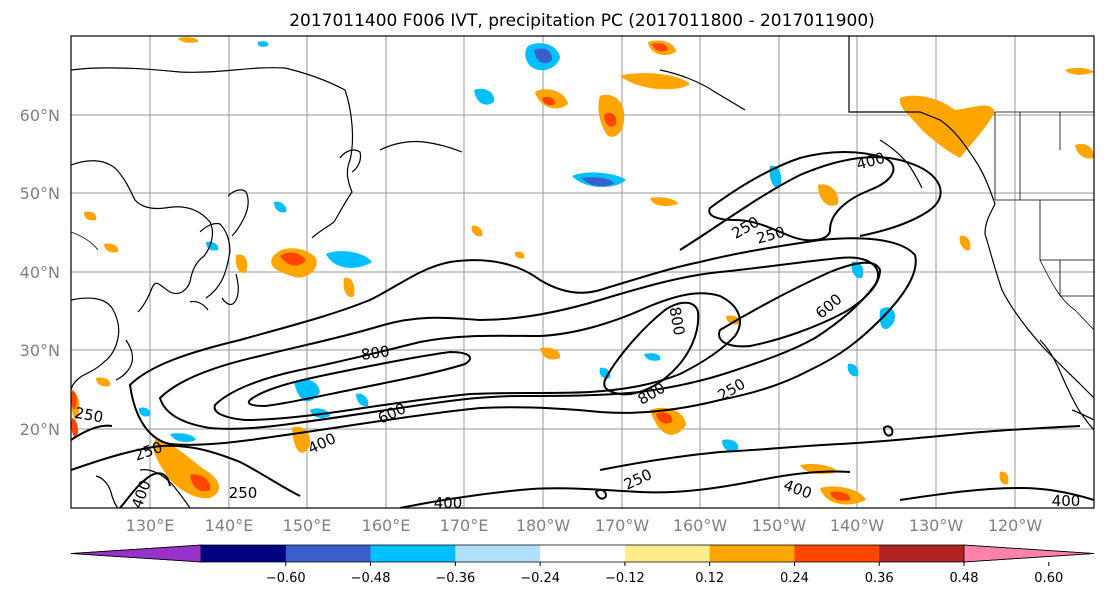  Describe the element at coordinates (543, 525) in the screenshot. I see `lon-label: 180°W` at that location.